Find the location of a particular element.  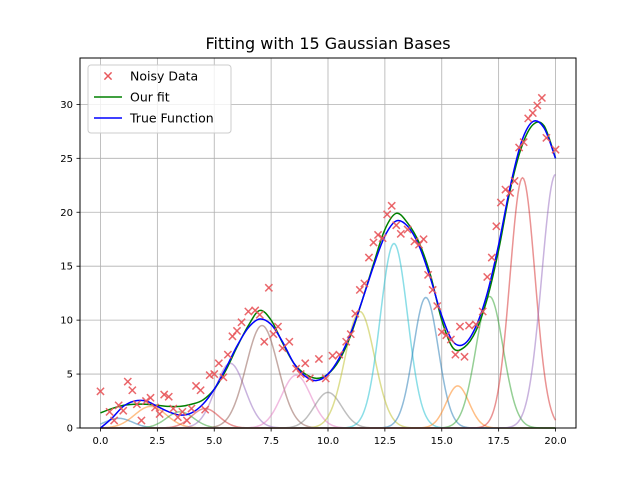

legend-label: Noisy Data is located at coordinates (164, 76).